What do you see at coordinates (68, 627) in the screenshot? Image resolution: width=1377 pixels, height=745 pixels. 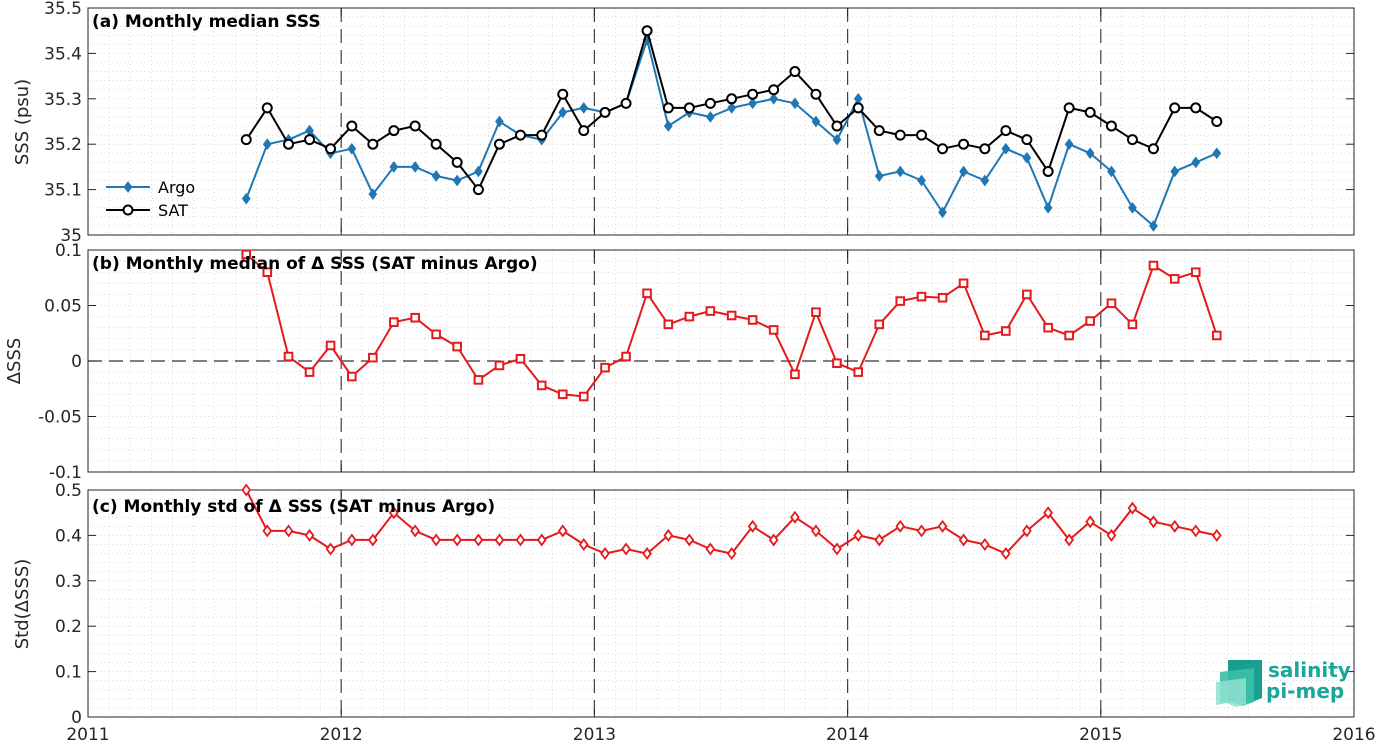 I see `y-tick-label: 0.2` at bounding box center [68, 627].